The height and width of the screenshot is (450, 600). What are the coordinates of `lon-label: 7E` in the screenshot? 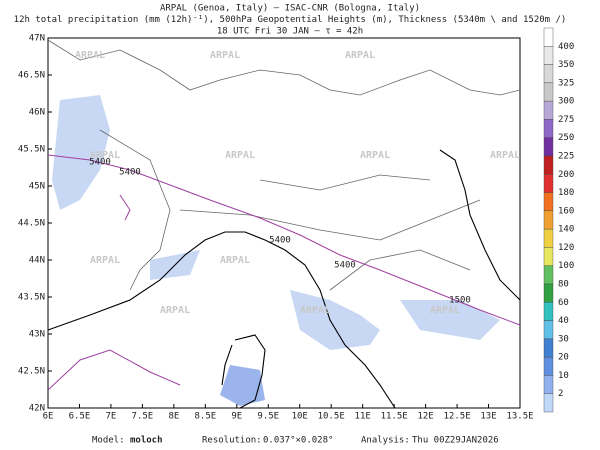 It's located at (111, 417).